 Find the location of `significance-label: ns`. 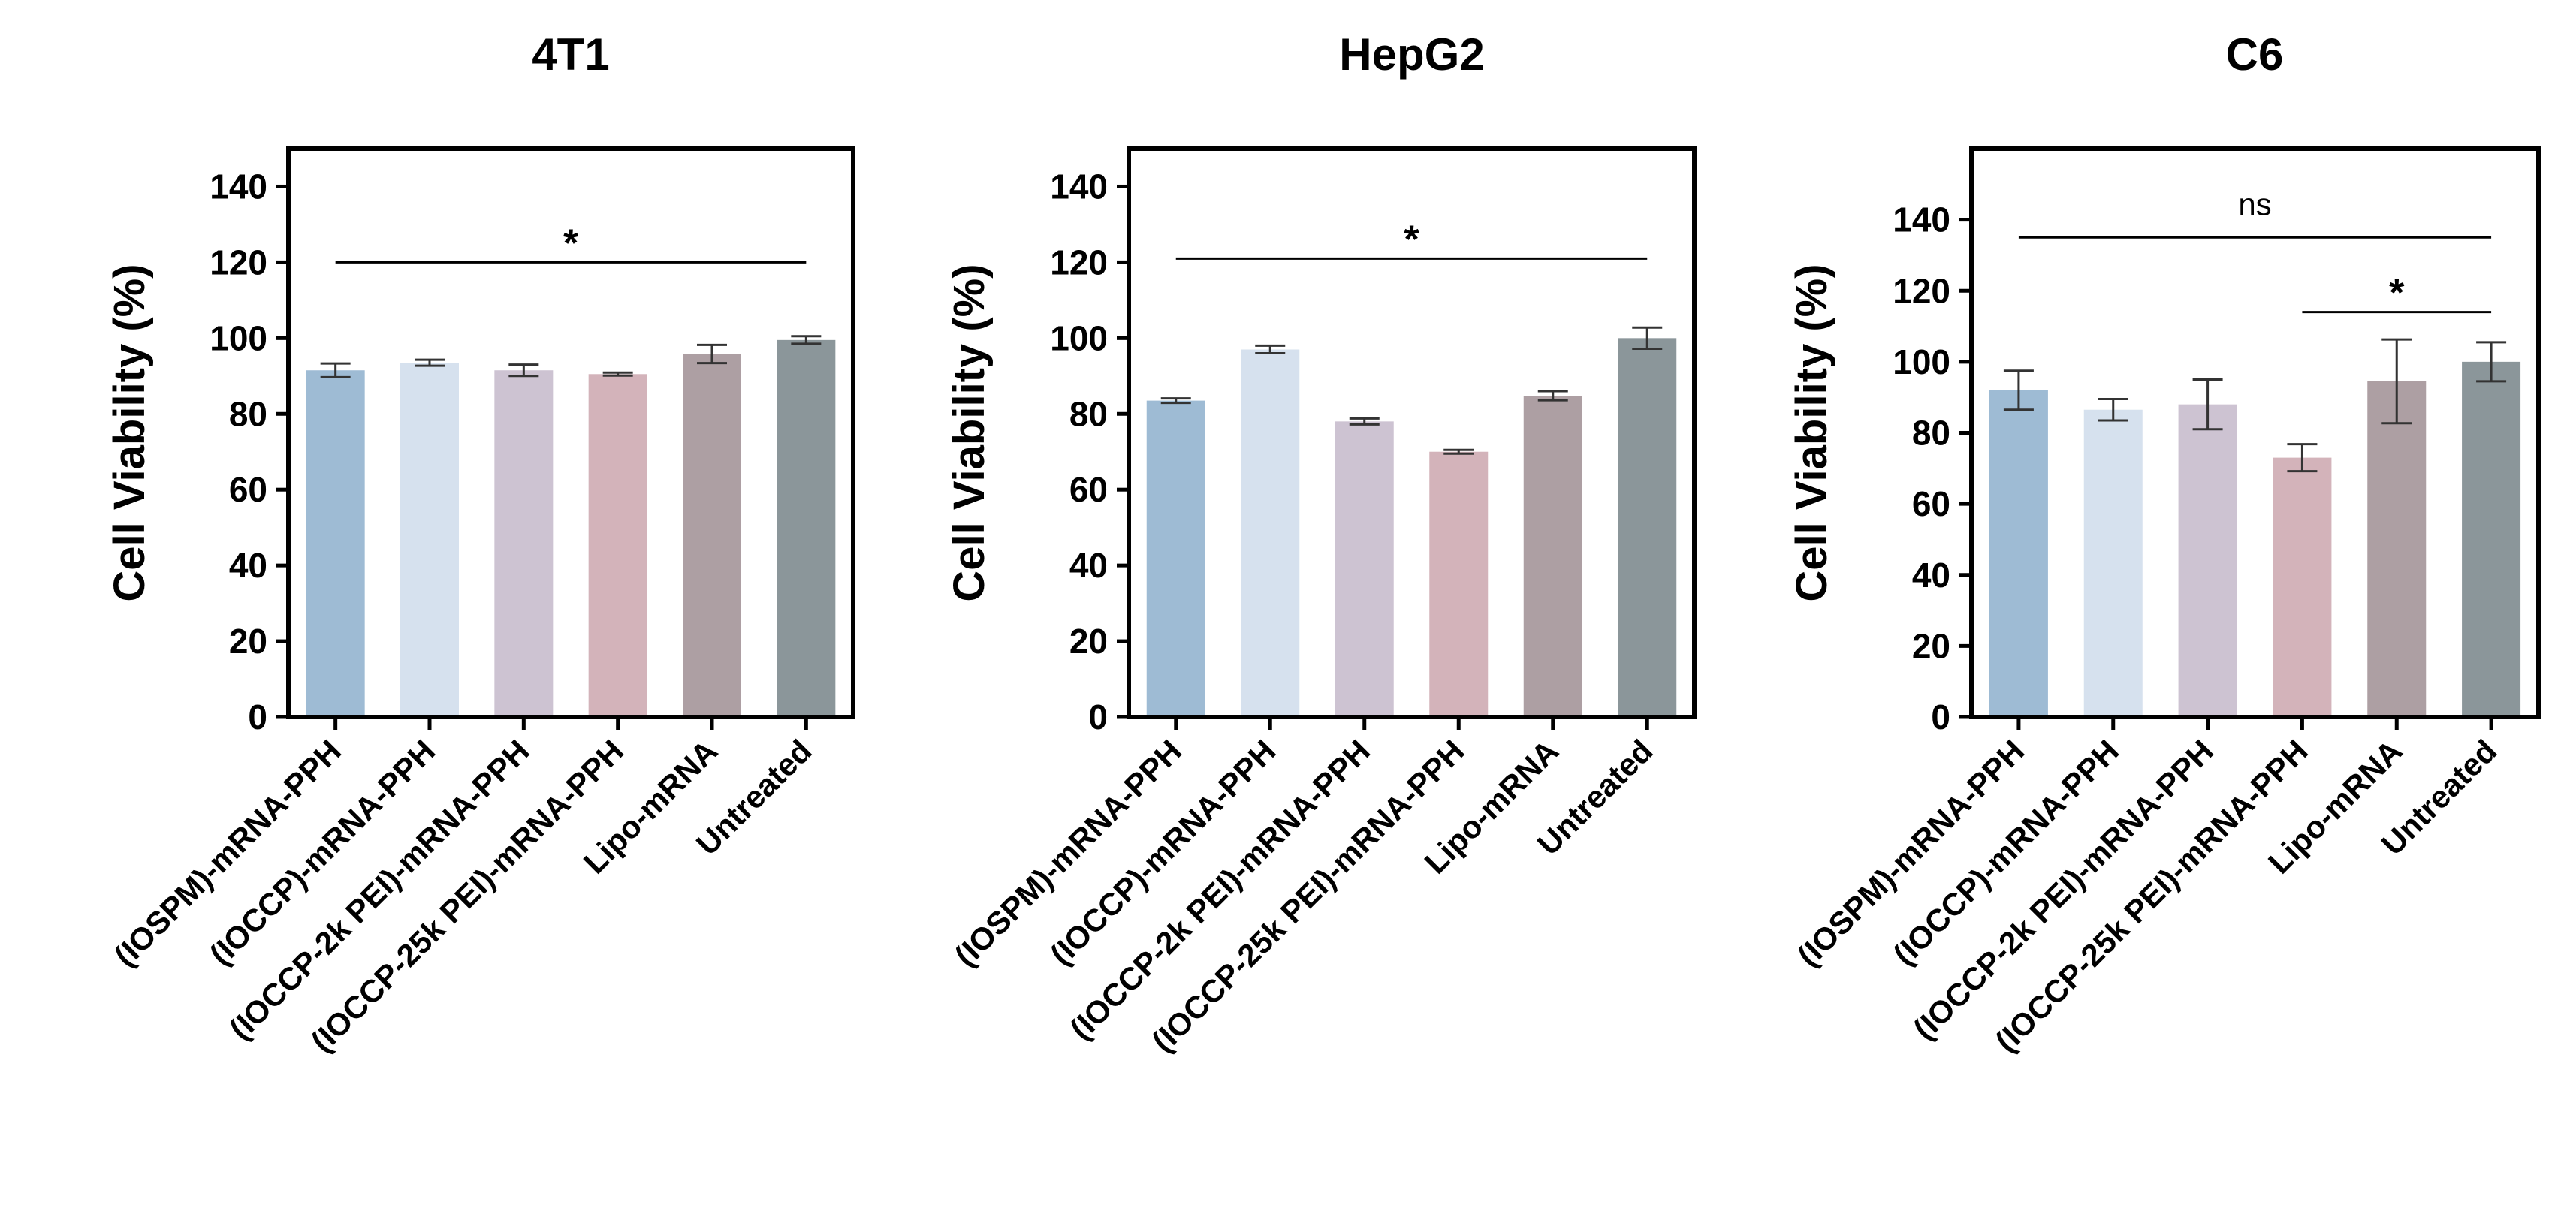

significance-label: ns is located at coordinates (2255, 203).